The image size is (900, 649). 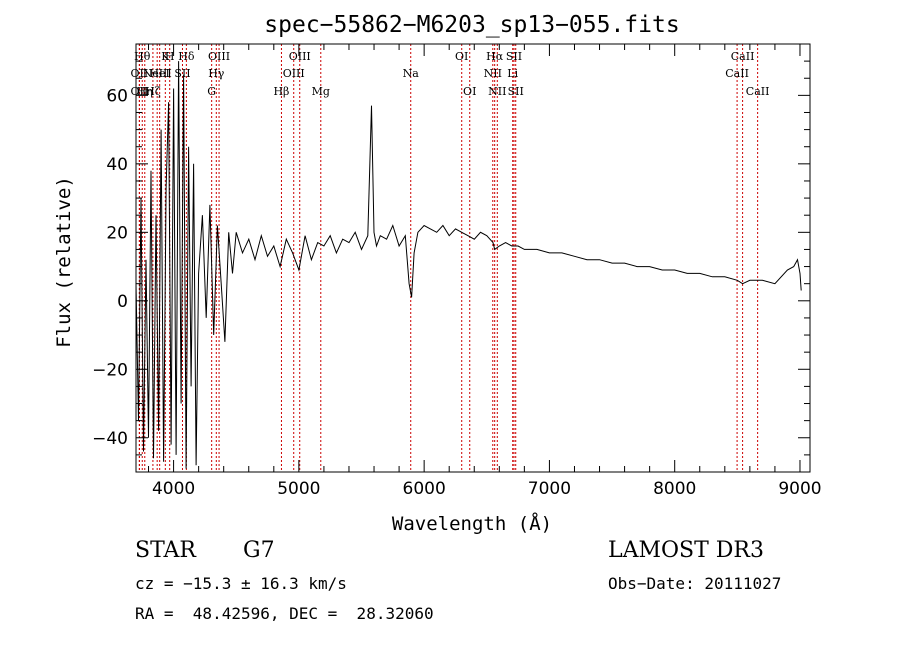 What do you see at coordinates (241, 583) in the screenshot?
I see `redshift-readout: cz = −15.3 ± 16.3 km/s` at bounding box center [241, 583].